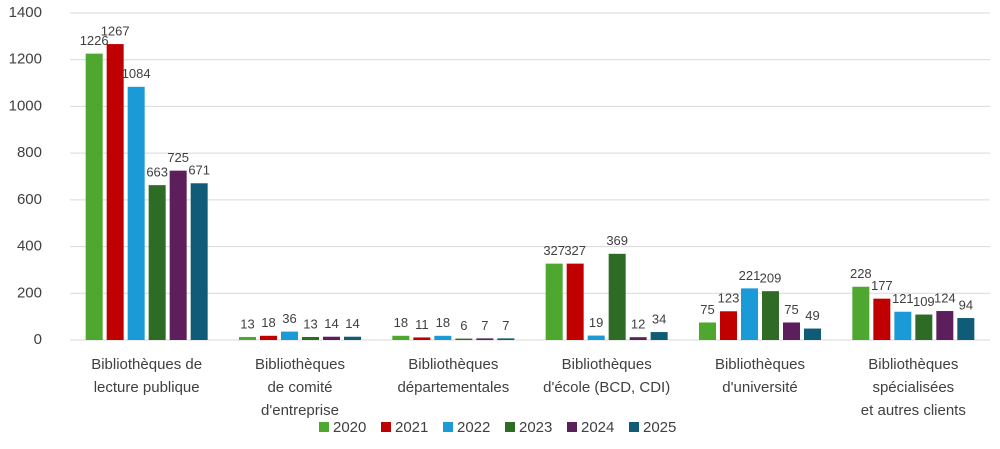 Image resolution: width=1000 pixels, height=449 pixels. Describe the element at coordinates (422, 324) in the screenshot. I see `value-label: 11` at that location.